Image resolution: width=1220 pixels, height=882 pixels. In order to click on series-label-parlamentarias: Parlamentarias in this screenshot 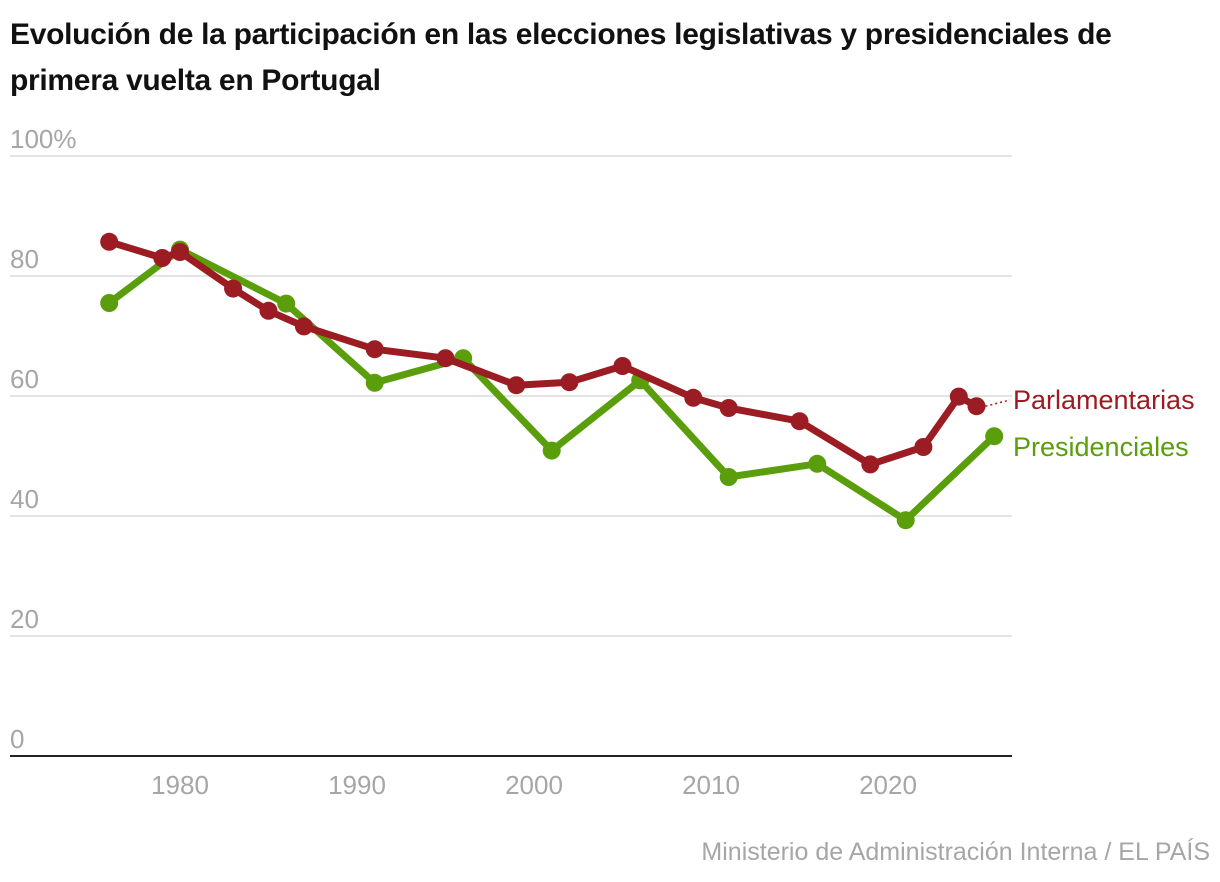, I will do `click(1104, 400)`.